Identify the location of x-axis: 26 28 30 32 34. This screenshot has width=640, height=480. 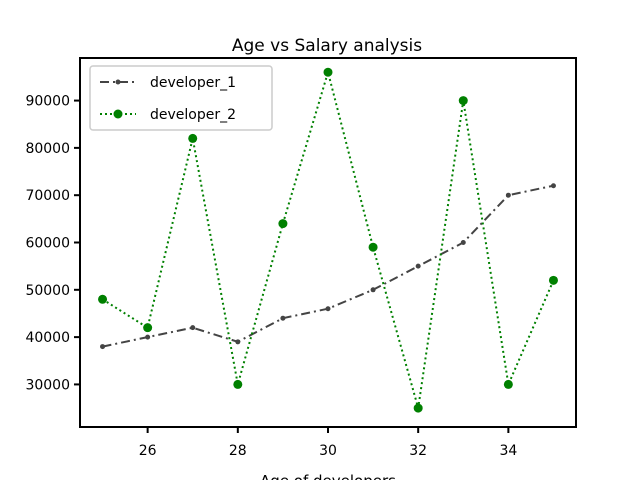
(328, 443).